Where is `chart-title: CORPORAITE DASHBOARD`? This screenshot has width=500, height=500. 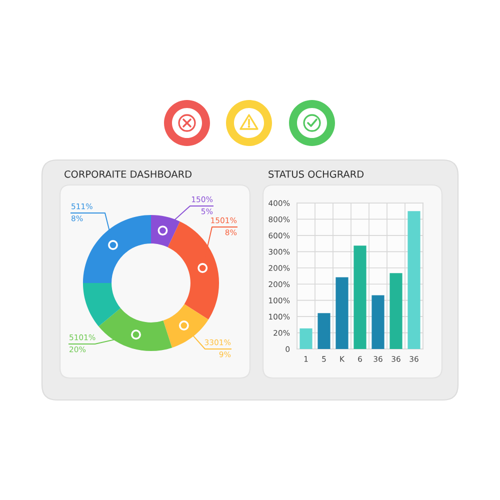
chart-title: CORPORAITE DASHBOARD is located at coordinates (128, 174).